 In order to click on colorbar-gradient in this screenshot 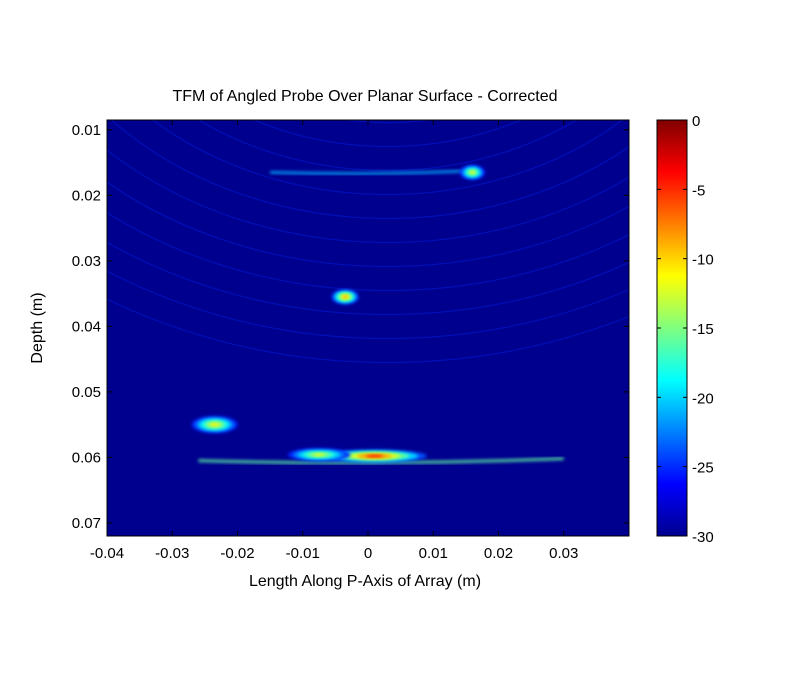, I will do `click(672, 328)`.